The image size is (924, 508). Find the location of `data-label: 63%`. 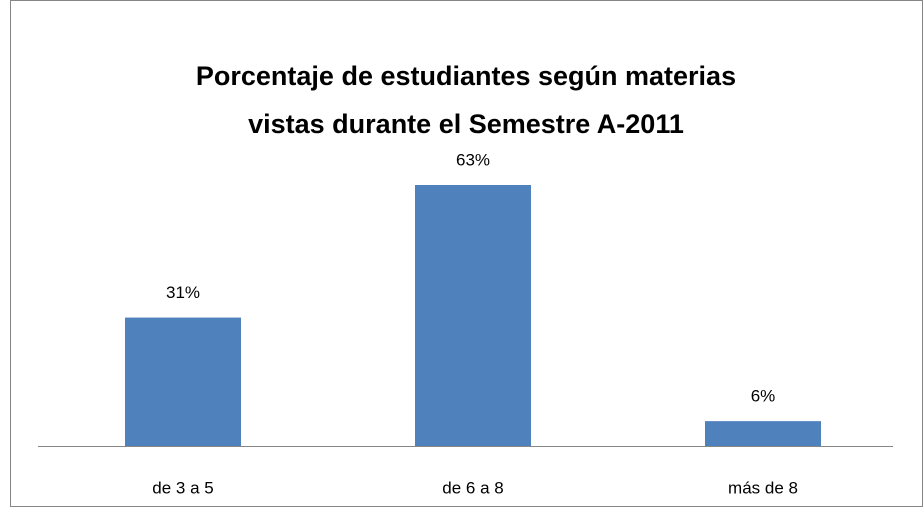

data-label: 63% is located at coordinates (473, 159).